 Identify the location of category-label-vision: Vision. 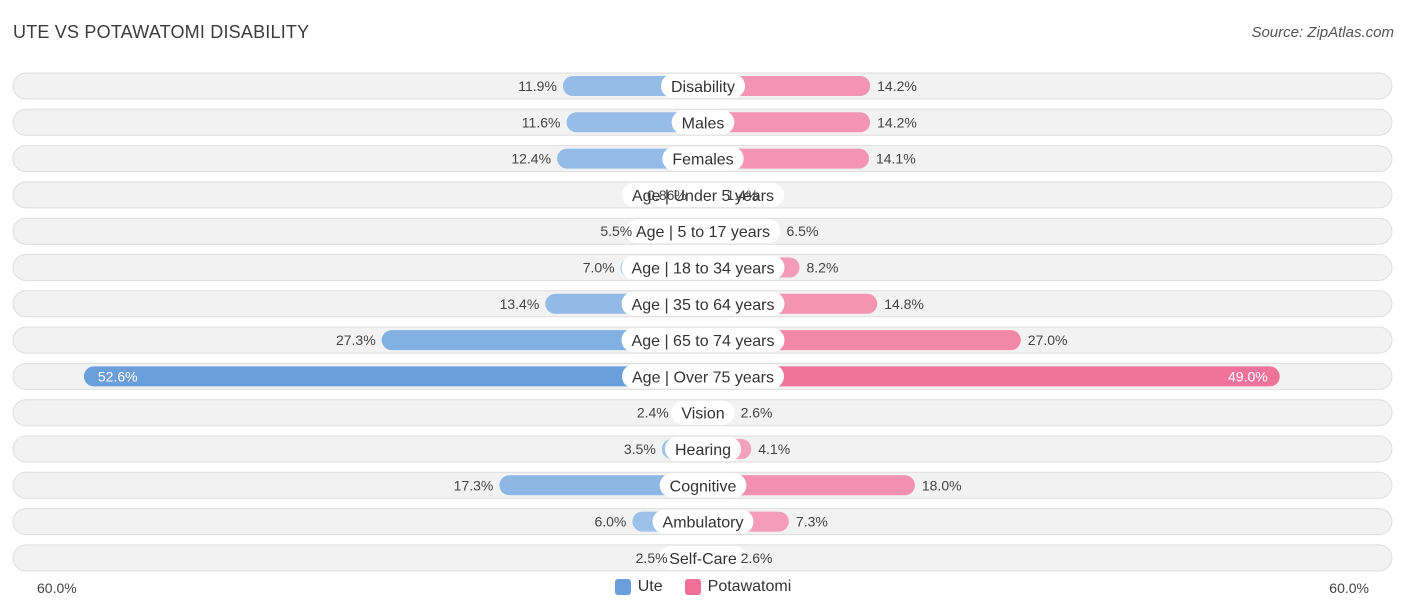
(702, 414).